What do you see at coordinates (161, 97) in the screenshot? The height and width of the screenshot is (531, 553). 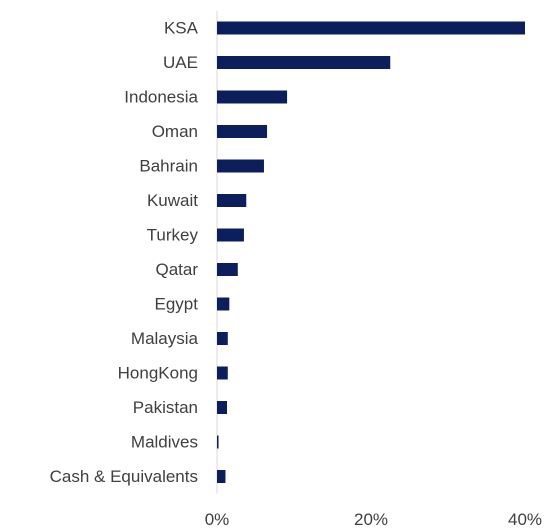 I see `category-label: Indonesia` at bounding box center [161, 97].